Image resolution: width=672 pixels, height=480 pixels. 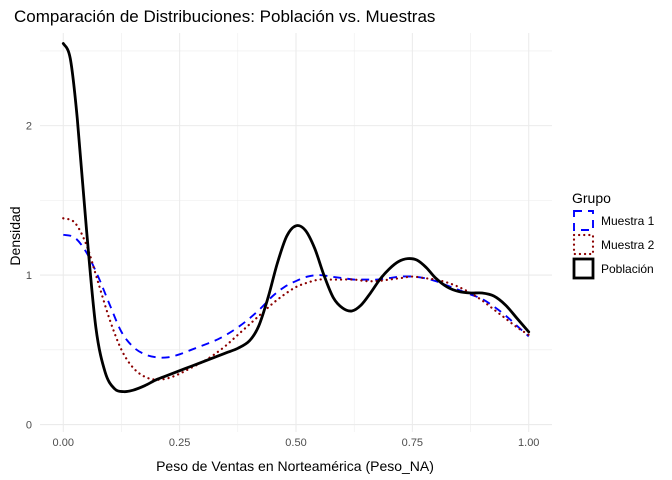 I want to click on y-tick-label: 2, so click(x=29, y=127).